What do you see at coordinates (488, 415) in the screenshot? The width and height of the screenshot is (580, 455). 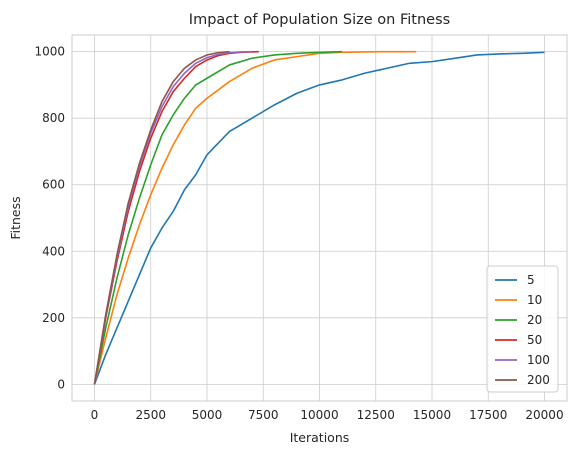 I see `x-tick-label: 17500` at bounding box center [488, 415].